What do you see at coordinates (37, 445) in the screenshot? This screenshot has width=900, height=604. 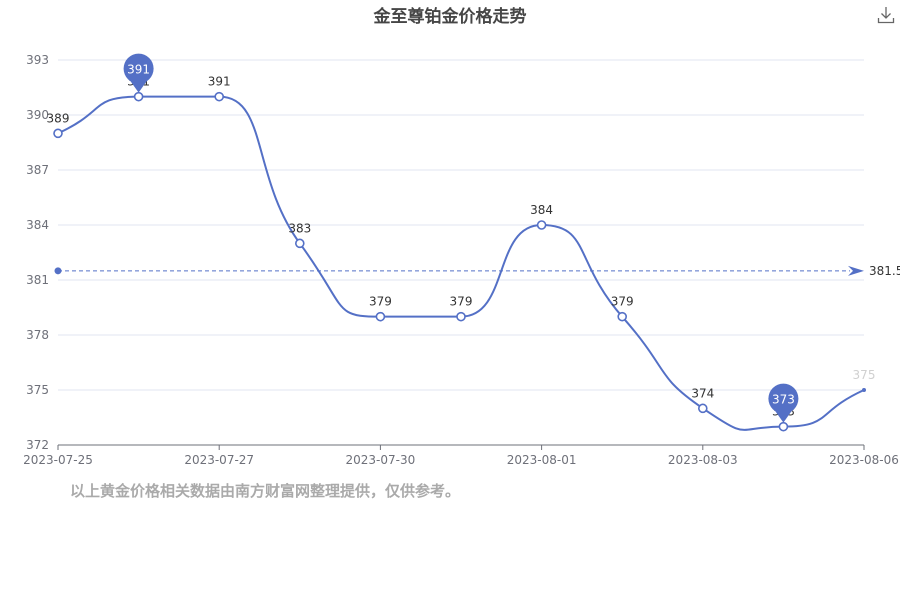 I see `y-tick-label: 372` at bounding box center [37, 445].